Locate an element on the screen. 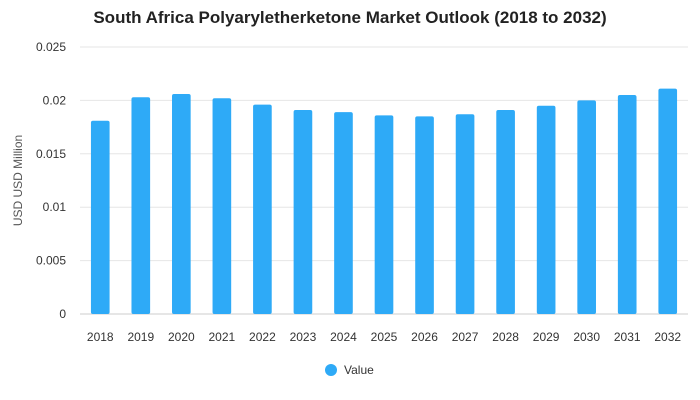  x-tick-label: 2025 is located at coordinates (384, 337).